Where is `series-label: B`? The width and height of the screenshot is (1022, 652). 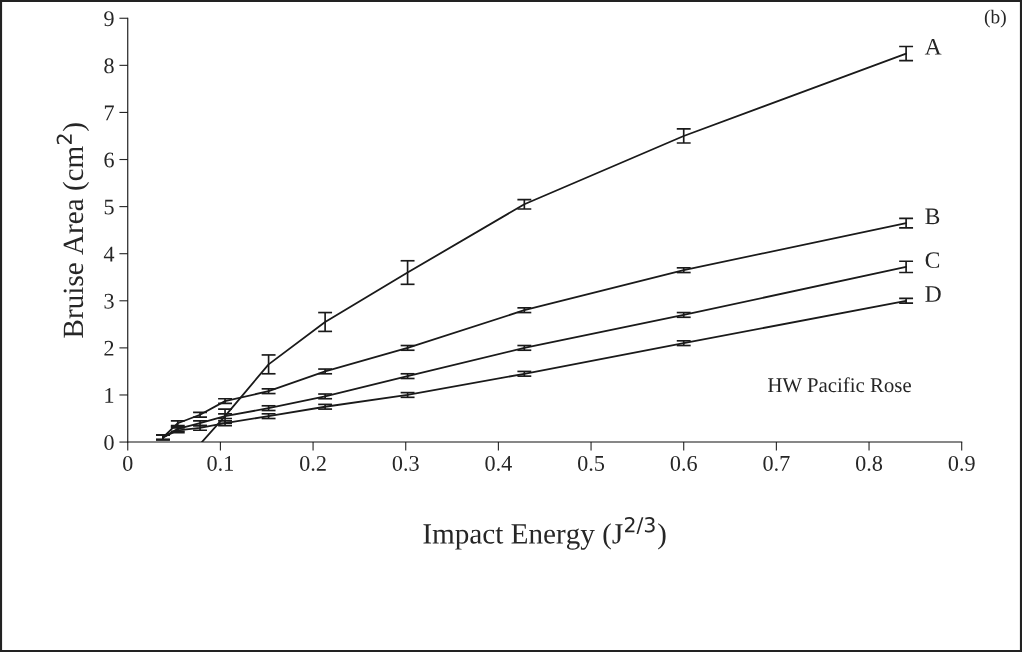 series-label: B is located at coordinates (932, 216).